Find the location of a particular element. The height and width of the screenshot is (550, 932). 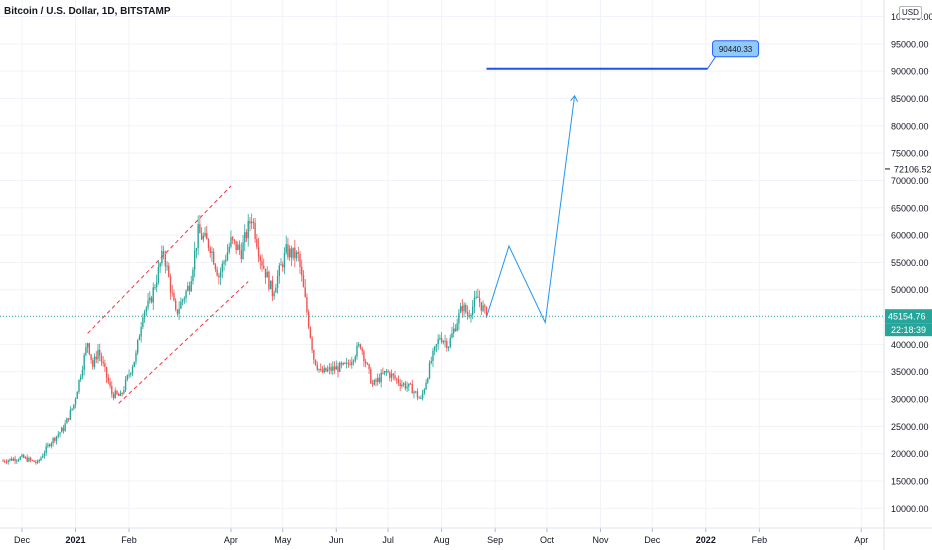

channel-lower-line is located at coordinates (183, 342).